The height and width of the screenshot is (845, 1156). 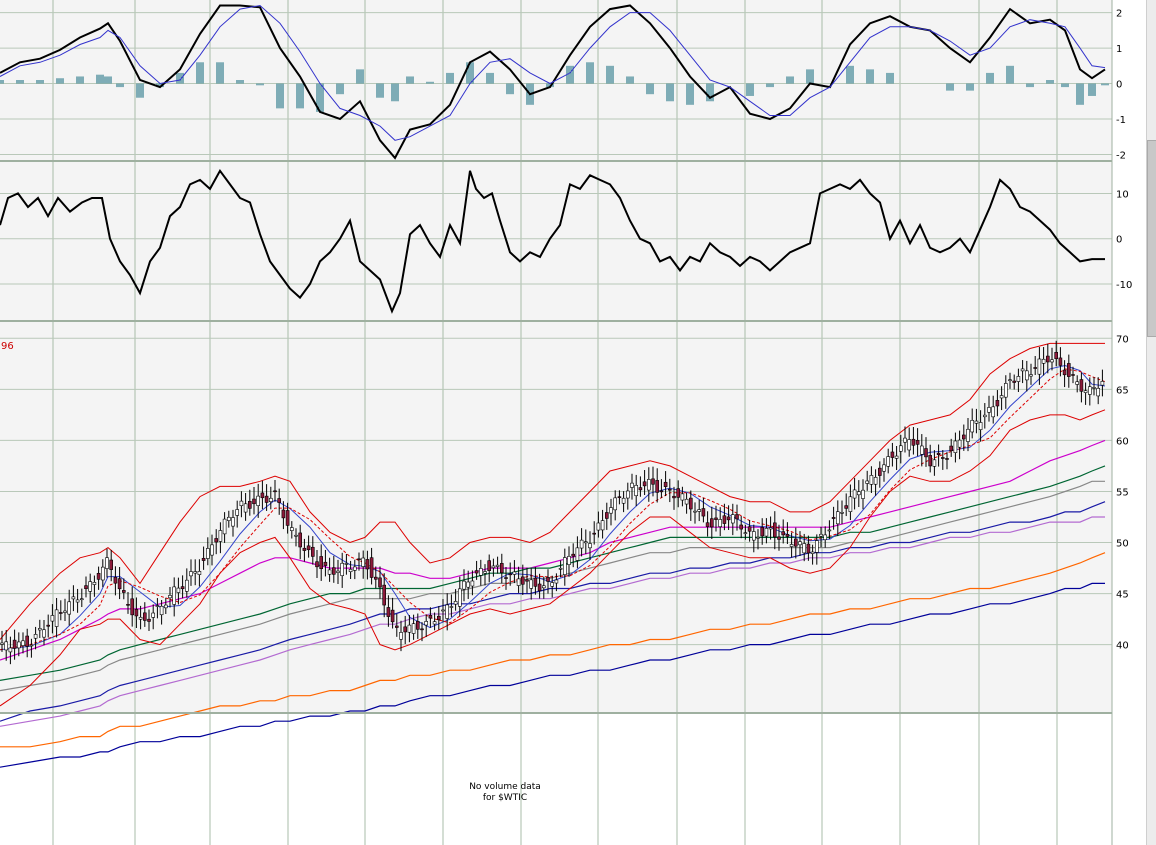 What do you see at coordinates (1151, 238) in the screenshot?
I see `scrollbar-thumb` at bounding box center [1151, 238].